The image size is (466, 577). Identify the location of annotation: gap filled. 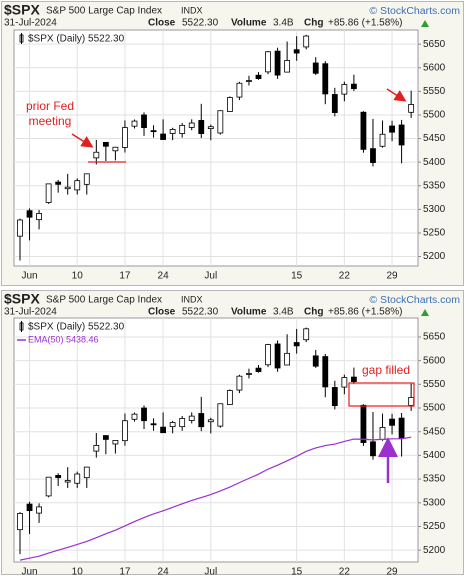
(386, 370).